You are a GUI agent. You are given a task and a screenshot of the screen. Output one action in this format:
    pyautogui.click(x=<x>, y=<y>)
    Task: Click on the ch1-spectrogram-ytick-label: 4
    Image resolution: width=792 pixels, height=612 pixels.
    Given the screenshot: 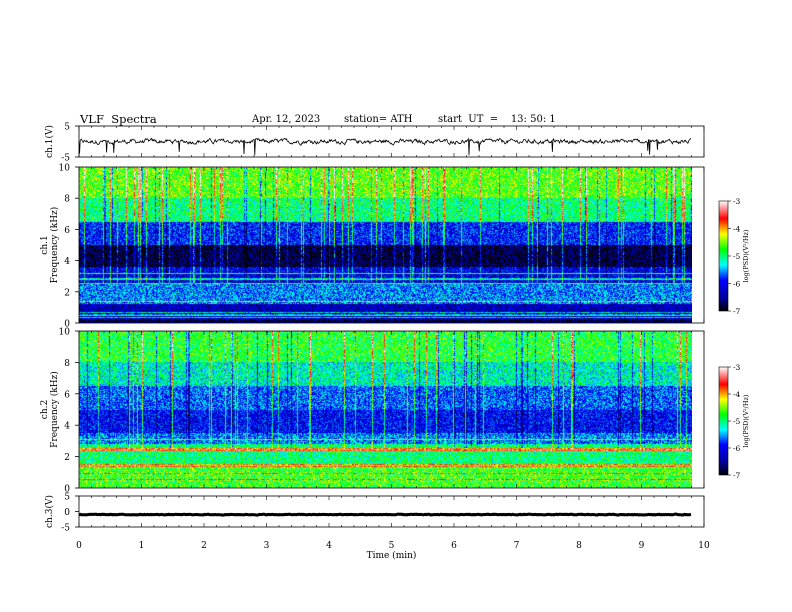 What is the action you would take?
    pyautogui.click(x=67, y=262)
    